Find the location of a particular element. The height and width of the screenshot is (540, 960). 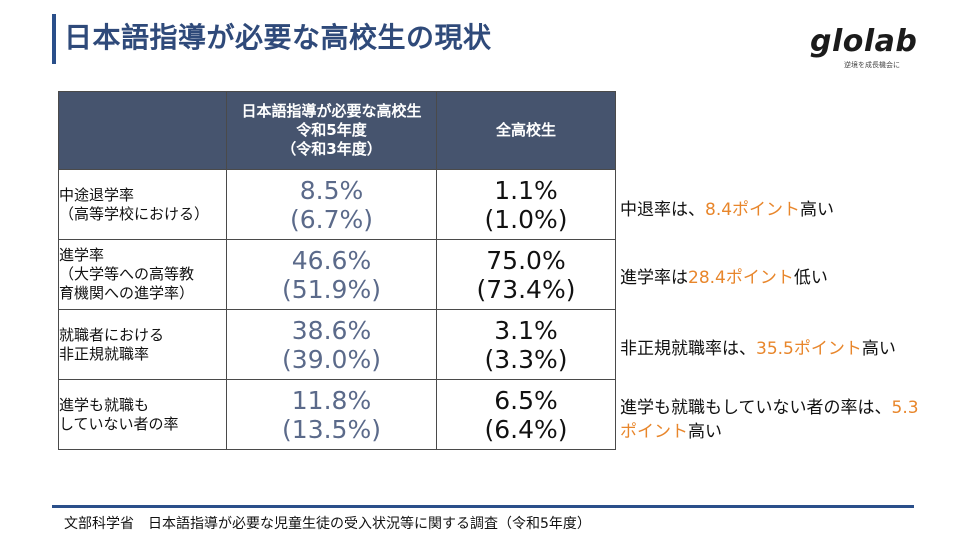

current-value: 3.1% is located at coordinates (526, 330).